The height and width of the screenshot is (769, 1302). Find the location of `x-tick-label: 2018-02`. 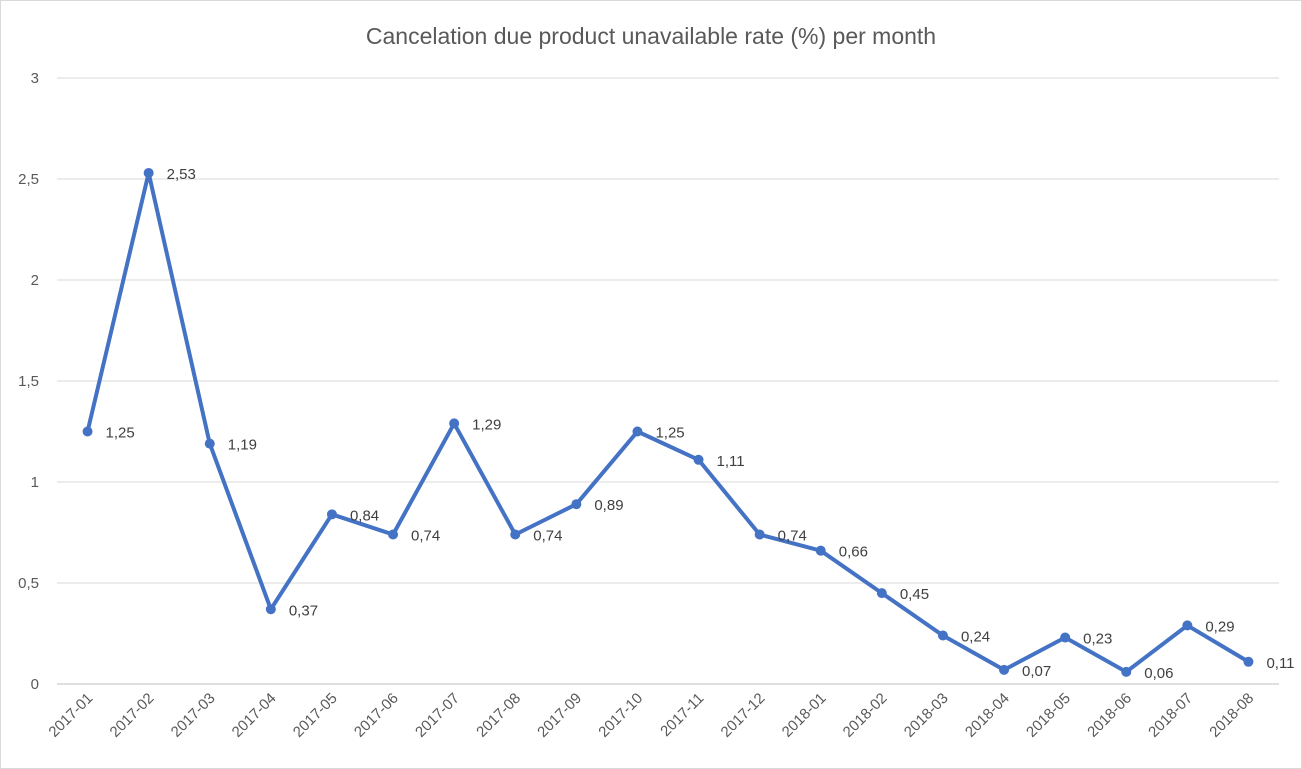

x-tick-label: 2018-02 is located at coordinates (865, 715).